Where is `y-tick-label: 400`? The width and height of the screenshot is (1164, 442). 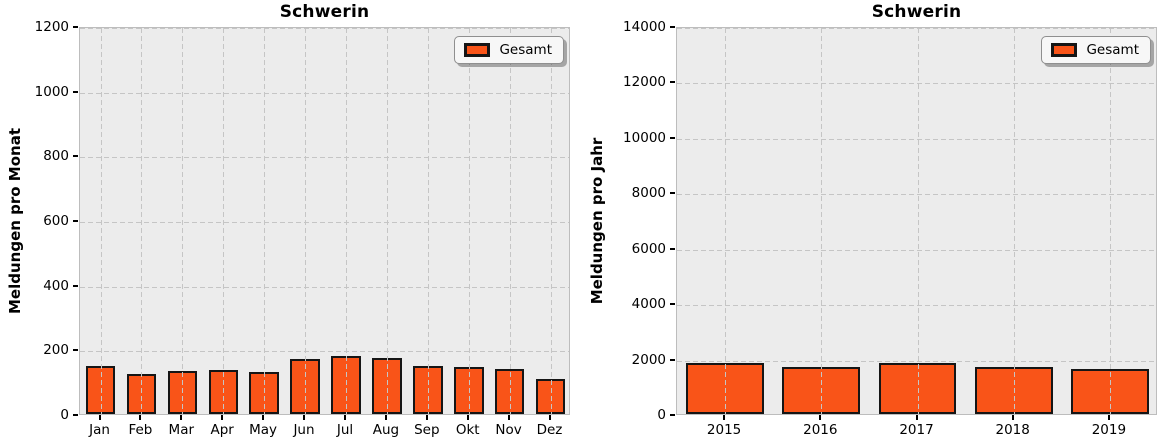
y-tick-label: 400 is located at coordinates (56, 285).